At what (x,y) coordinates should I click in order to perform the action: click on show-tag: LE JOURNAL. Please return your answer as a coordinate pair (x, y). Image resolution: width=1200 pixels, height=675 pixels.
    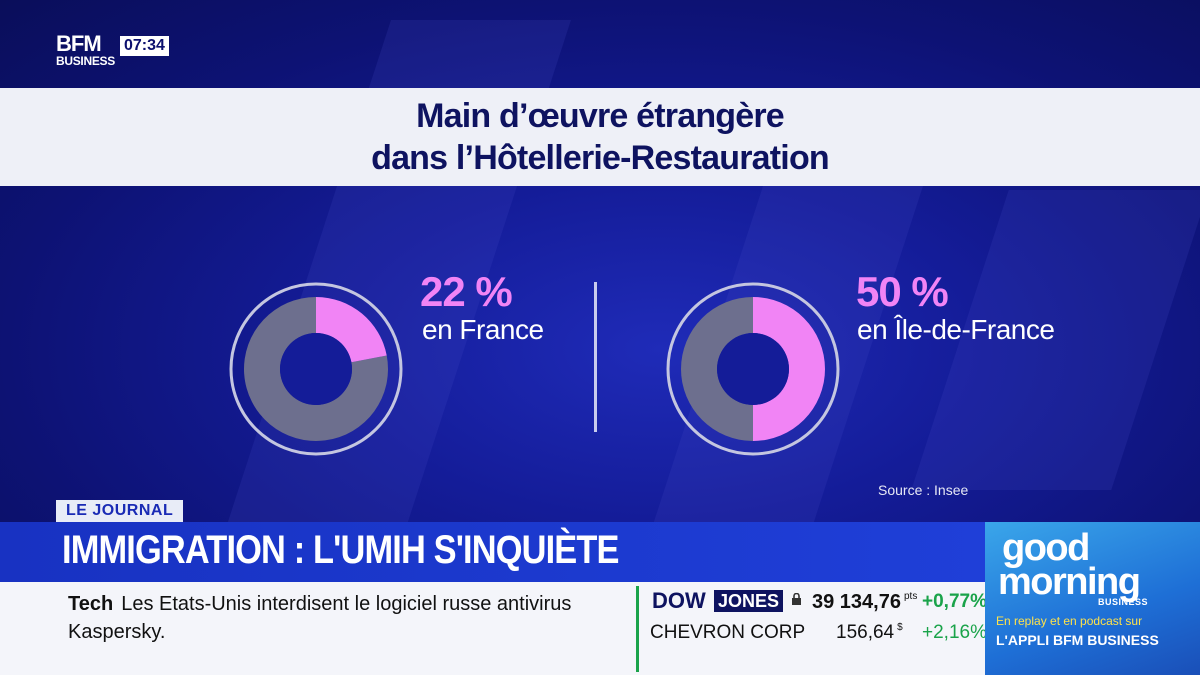
    Looking at the image, I should click on (120, 511).